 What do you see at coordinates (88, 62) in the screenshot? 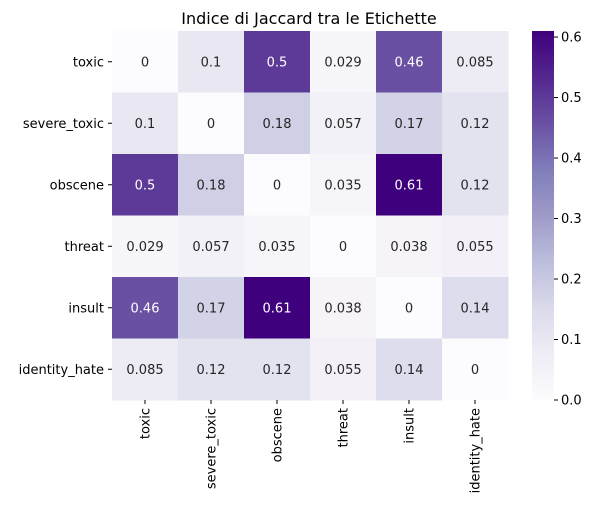
I see `row-label: toxic` at bounding box center [88, 62].